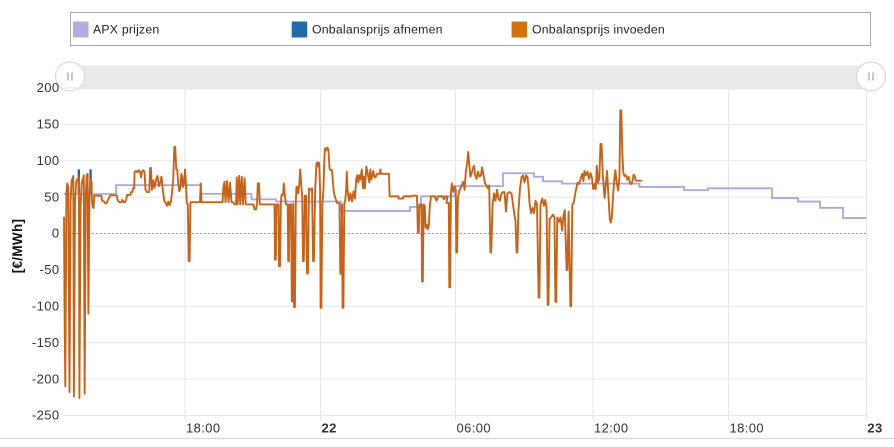  I want to click on svg-text: 200, so click(48, 87).